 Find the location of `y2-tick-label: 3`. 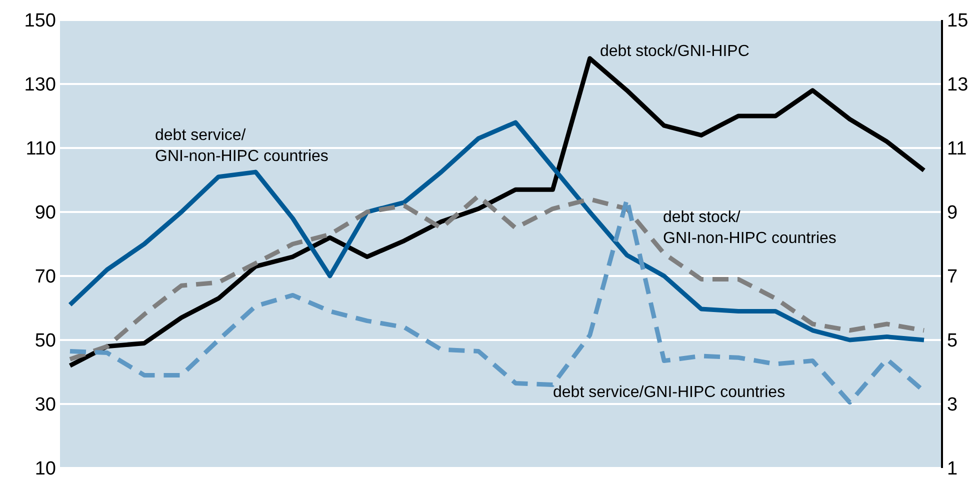

y2-tick-label: 3 is located at coordinates (952, 405).